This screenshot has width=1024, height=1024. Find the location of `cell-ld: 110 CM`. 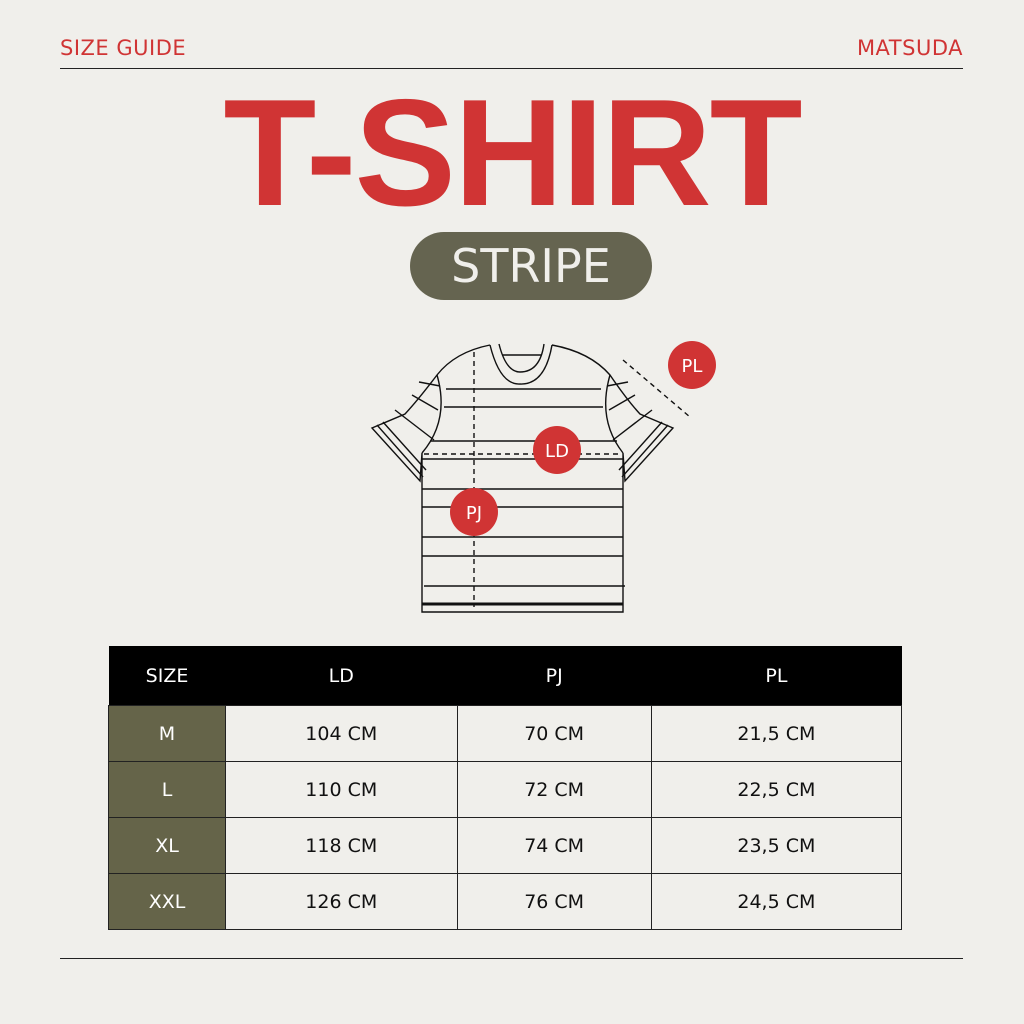

cell-ld: 110 CM is located at coordinates (341, 789).